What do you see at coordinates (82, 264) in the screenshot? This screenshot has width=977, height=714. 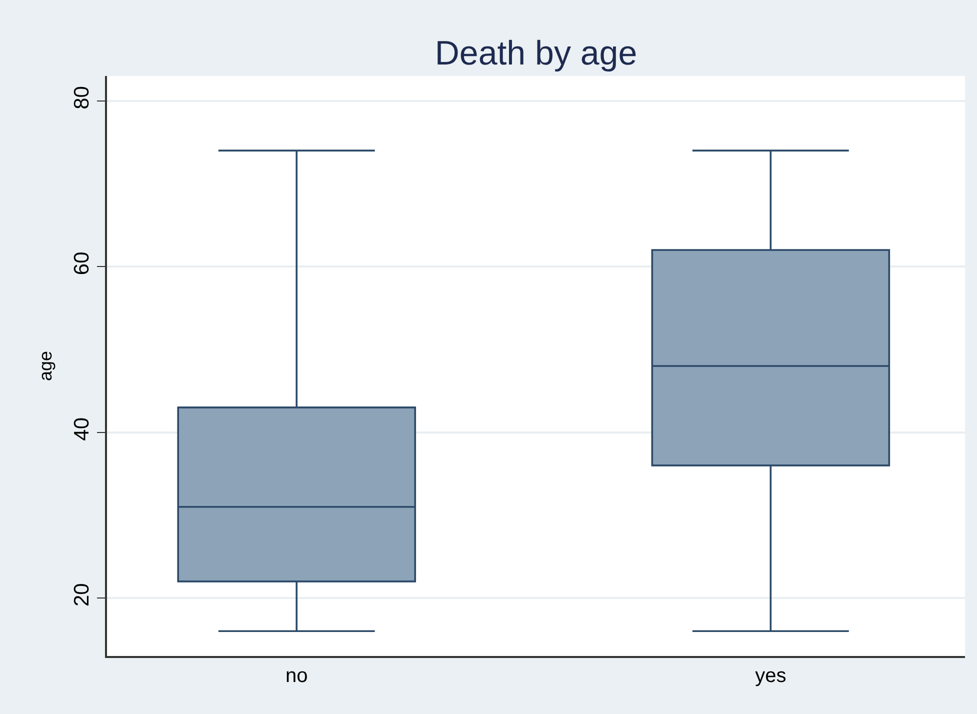 I see `y-tick-label: 60` at bounding box center [82, 264].